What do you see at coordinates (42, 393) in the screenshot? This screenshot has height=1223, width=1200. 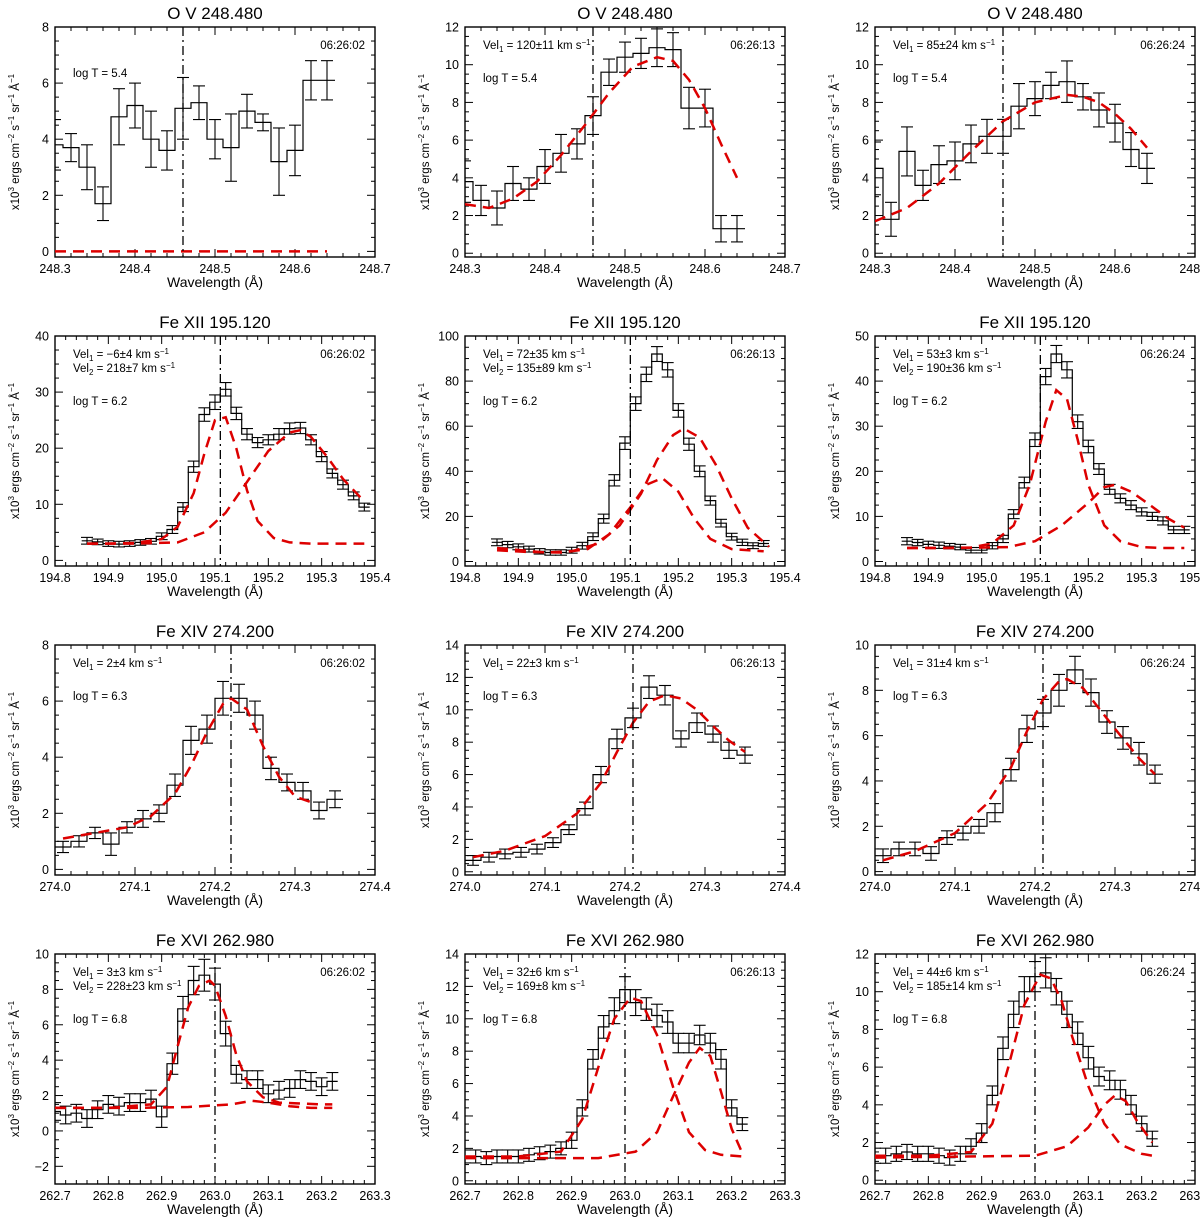 I see `y-tick-label: 30` at bounding box center [42, 393].